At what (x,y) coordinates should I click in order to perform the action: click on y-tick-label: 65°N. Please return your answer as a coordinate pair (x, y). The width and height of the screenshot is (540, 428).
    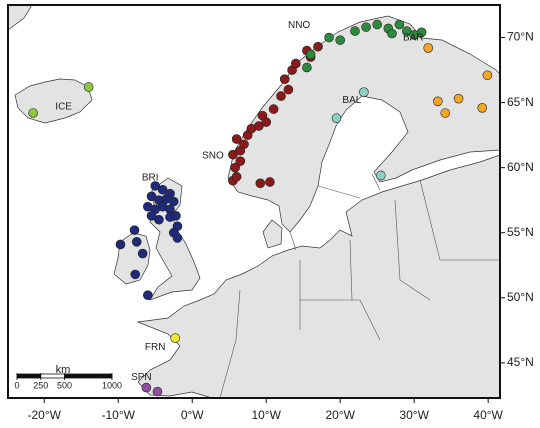
    Looking at the image, I should click on (520, 102).